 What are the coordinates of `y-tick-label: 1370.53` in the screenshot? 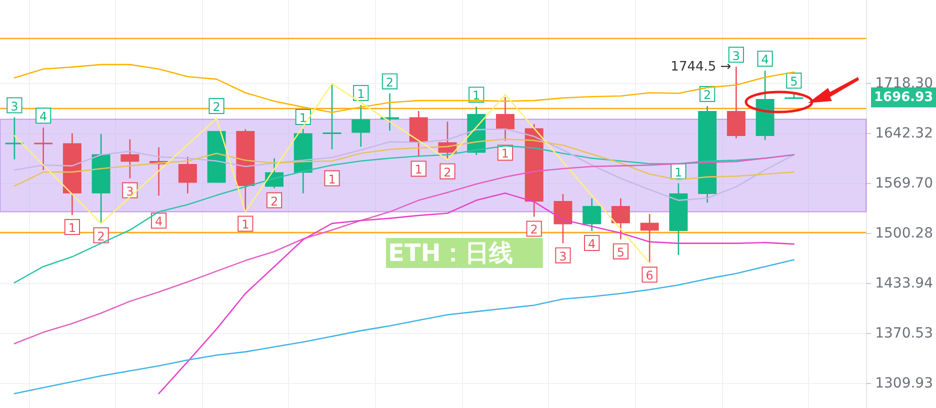 It's located at (904, 333).